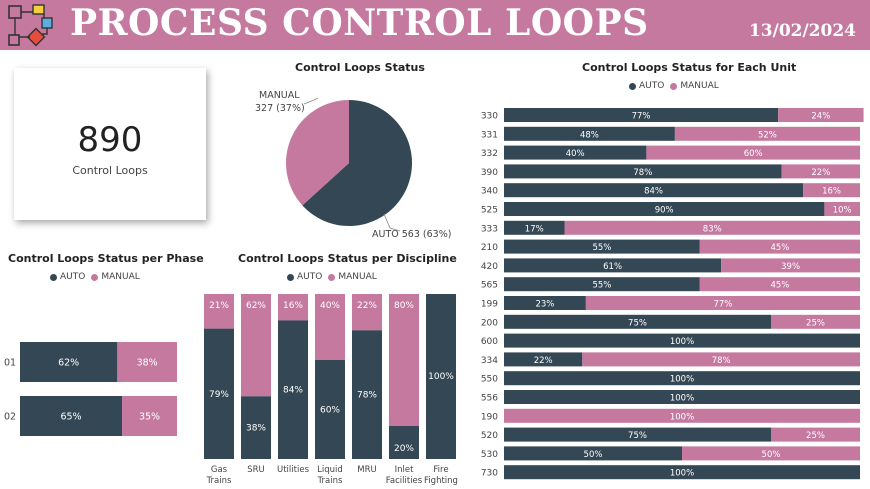 This screenshot has width=870, height=489. Describe the element at coordinates (280, 108) in the screenshot. I see `pie-label-manual-value: 327 (37%)` at that location.